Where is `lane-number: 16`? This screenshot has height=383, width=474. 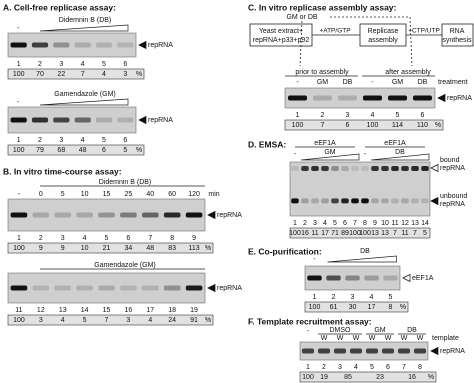
lane-number: 16 is located at coordinates (128, 310).